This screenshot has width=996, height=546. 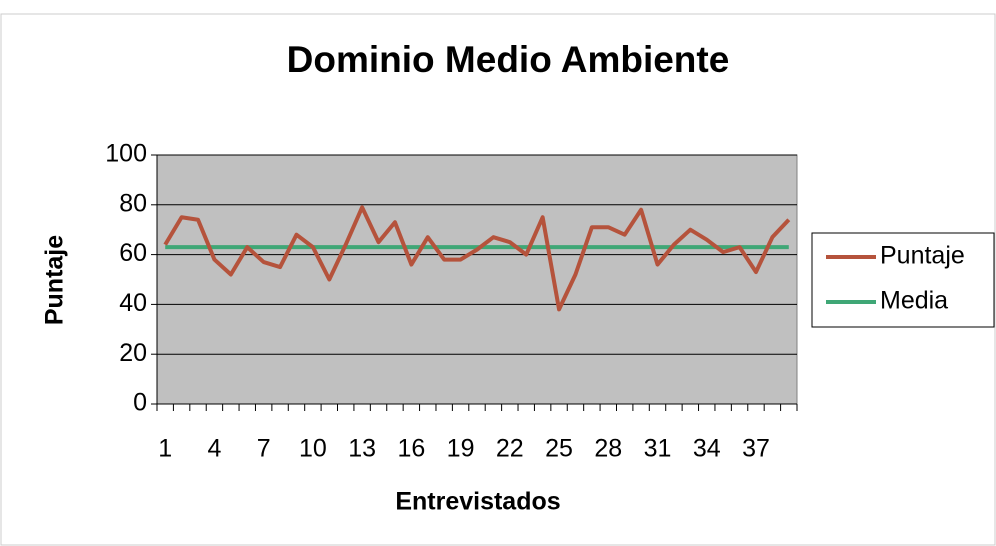 I want to click on x-tick-label: 7, so click(x=264, y=449).